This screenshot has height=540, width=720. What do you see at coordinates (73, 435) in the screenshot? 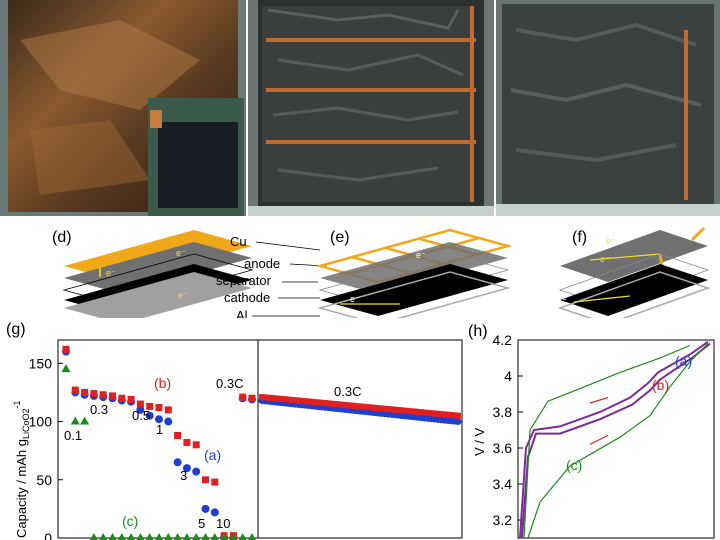
I see `rate-label: 0.1` at bounding box center [73, 435].